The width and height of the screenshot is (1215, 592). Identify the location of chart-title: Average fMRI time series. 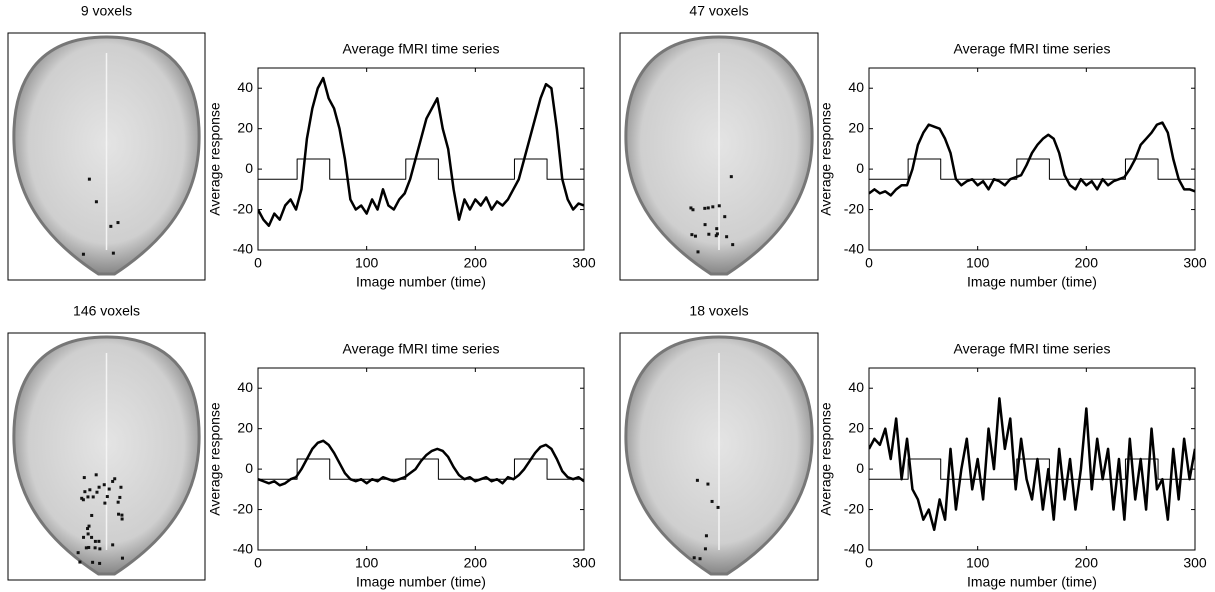
(1032, 349).